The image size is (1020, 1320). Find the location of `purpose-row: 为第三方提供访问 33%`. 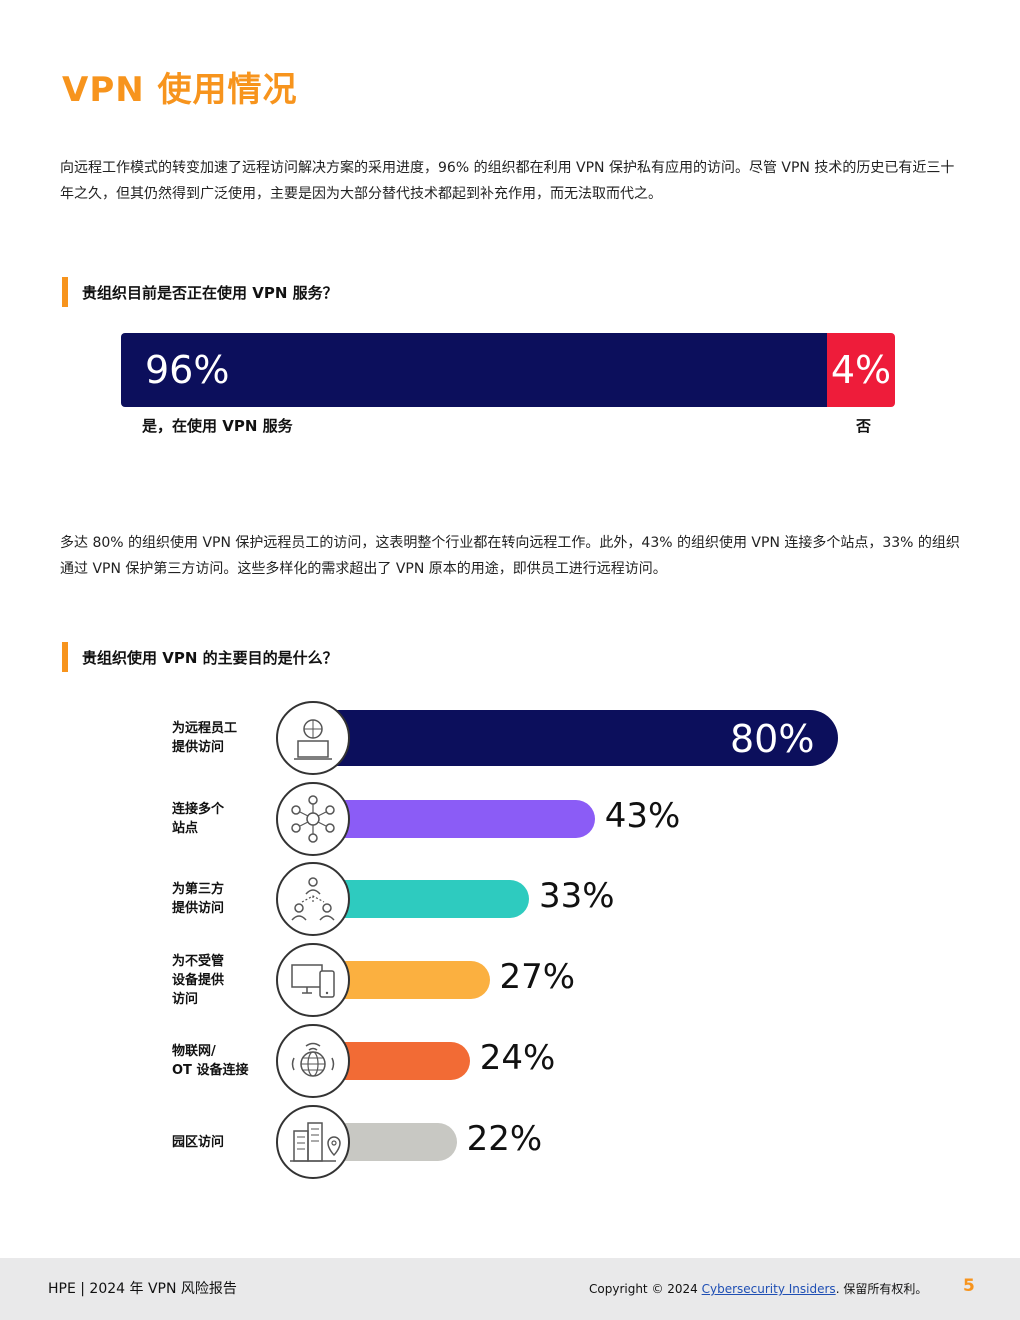

purpose-row: 为第三方提供访问 33% is located at coordinates (510, 899).